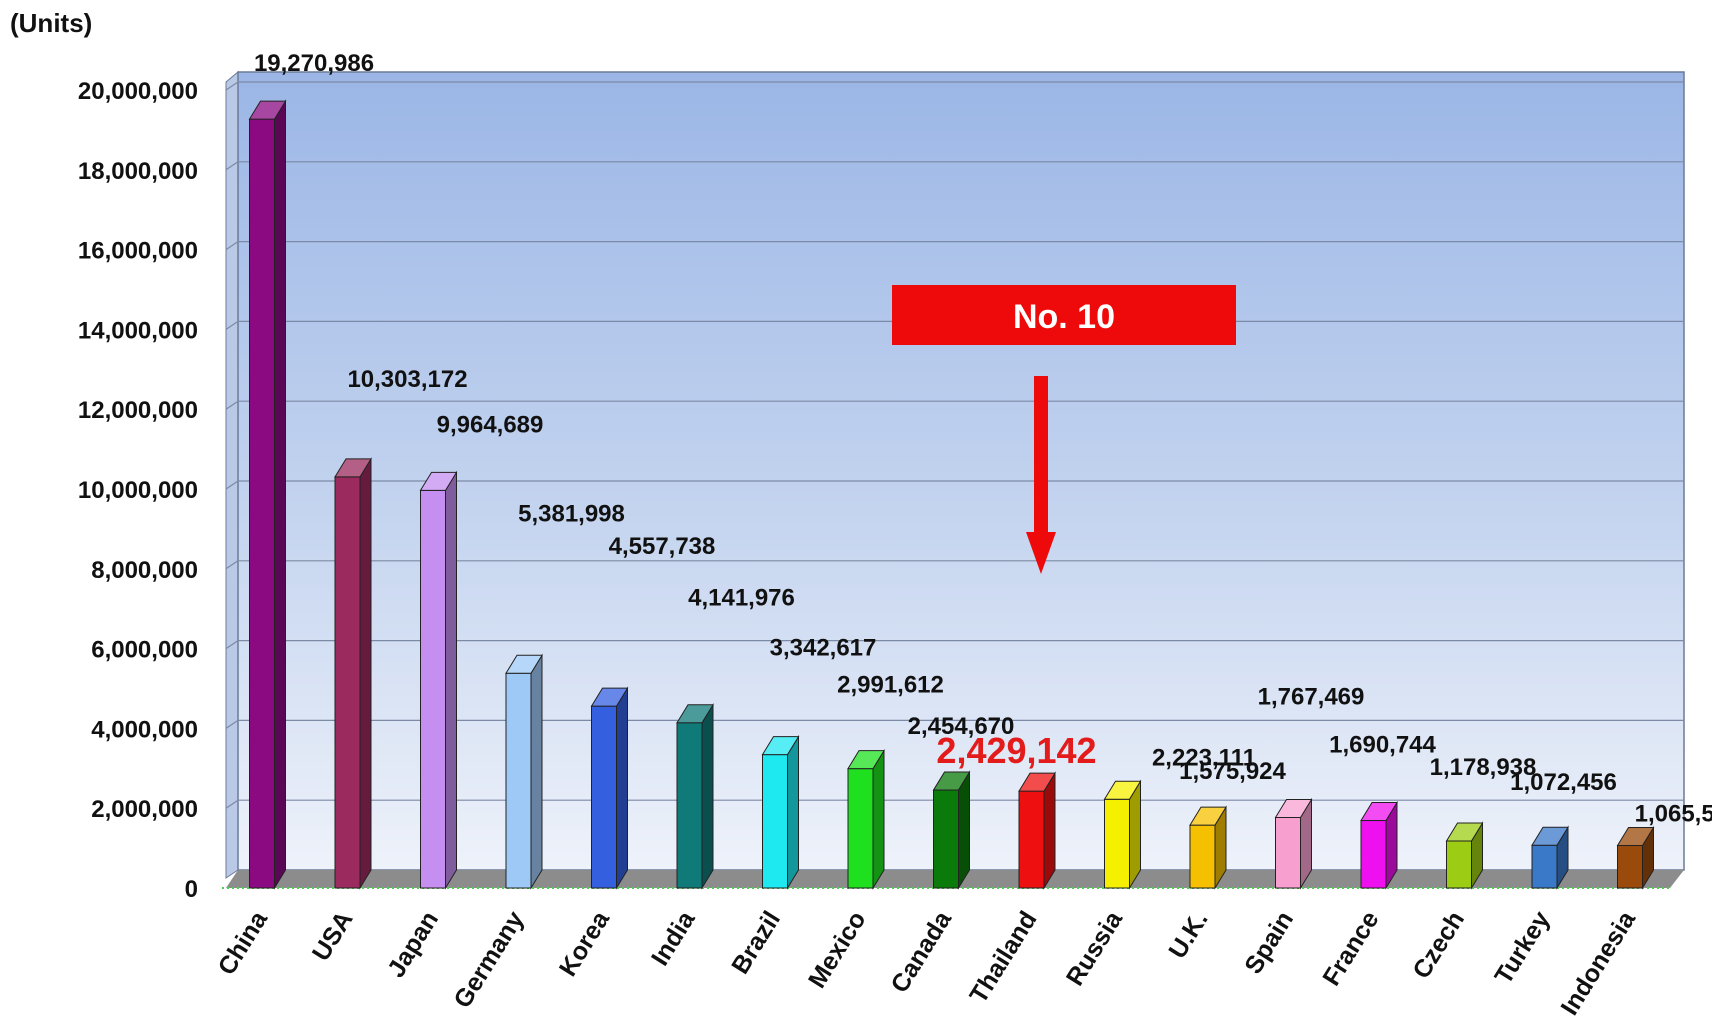 Image resolution: width=1712 pixels, height=1030 pixels. I want to click on data-label-korea: 4,557,738, so click(662, 546).